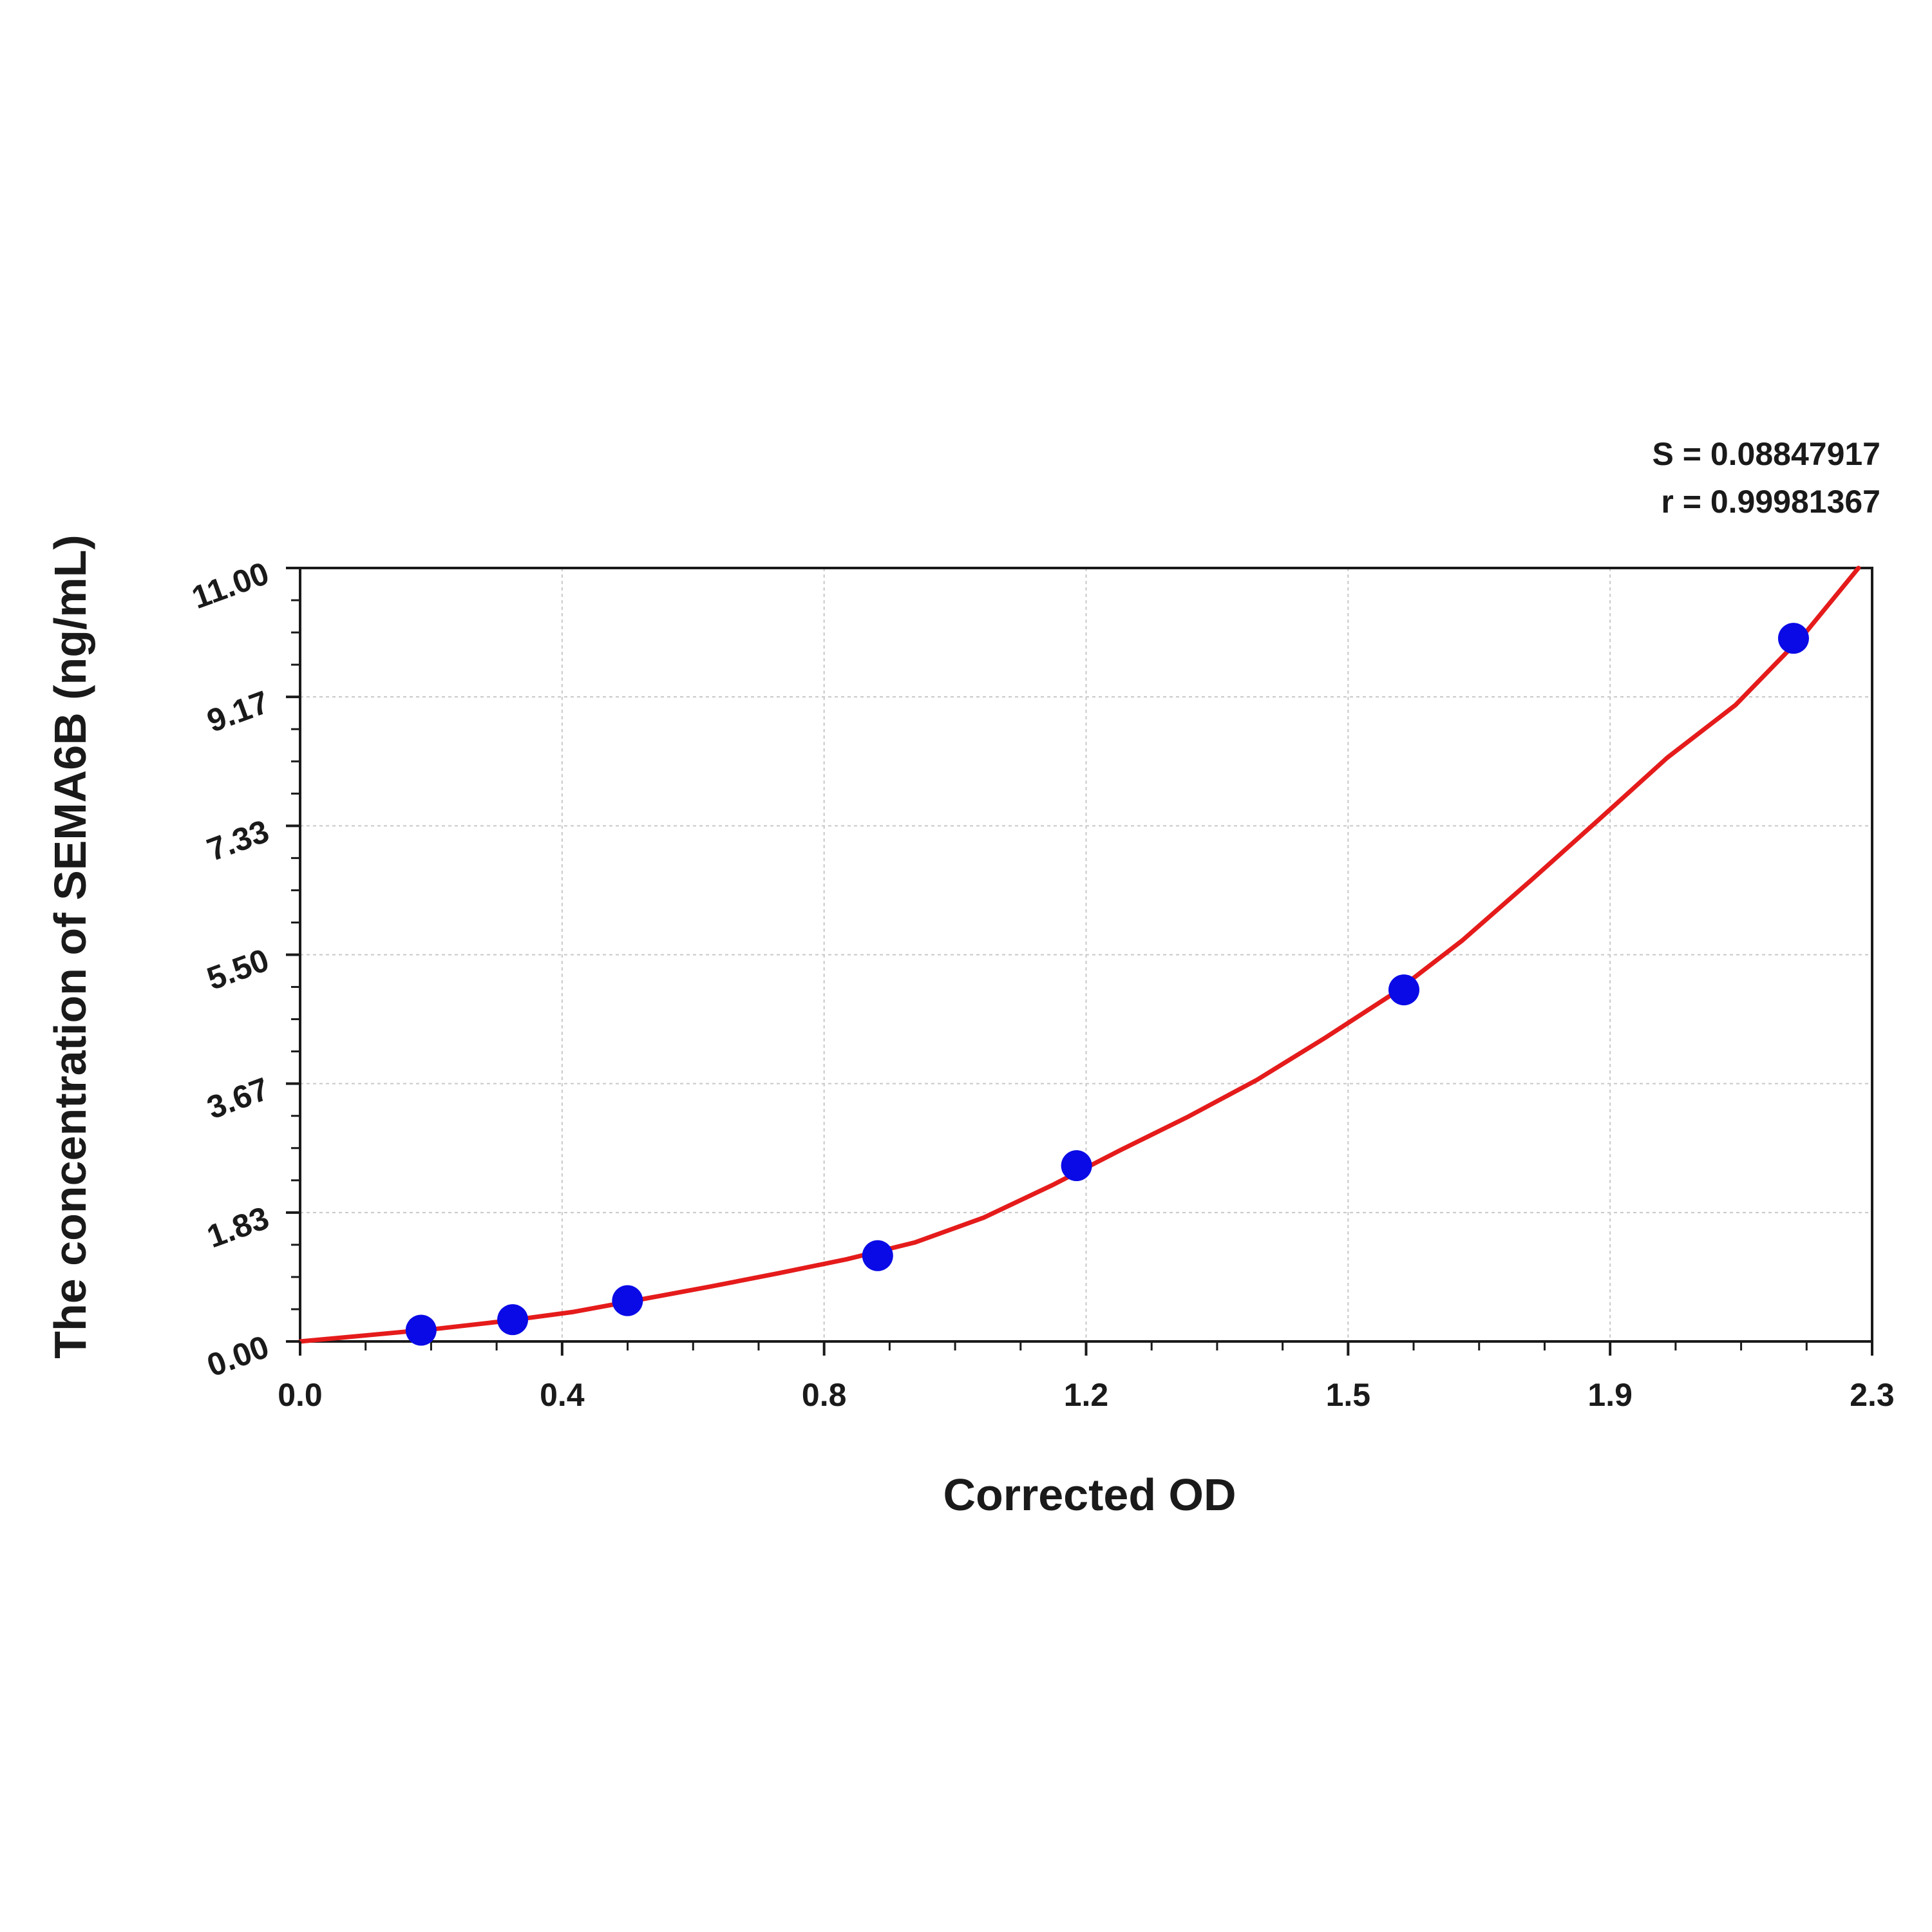 Image resolution: width=1932 pixels, height=1932 pixels. I want to click on x-axis-ticks: 0.0 0.4 0.8 1.2 1.5 1.9 2.3, so click(1086, 1377).